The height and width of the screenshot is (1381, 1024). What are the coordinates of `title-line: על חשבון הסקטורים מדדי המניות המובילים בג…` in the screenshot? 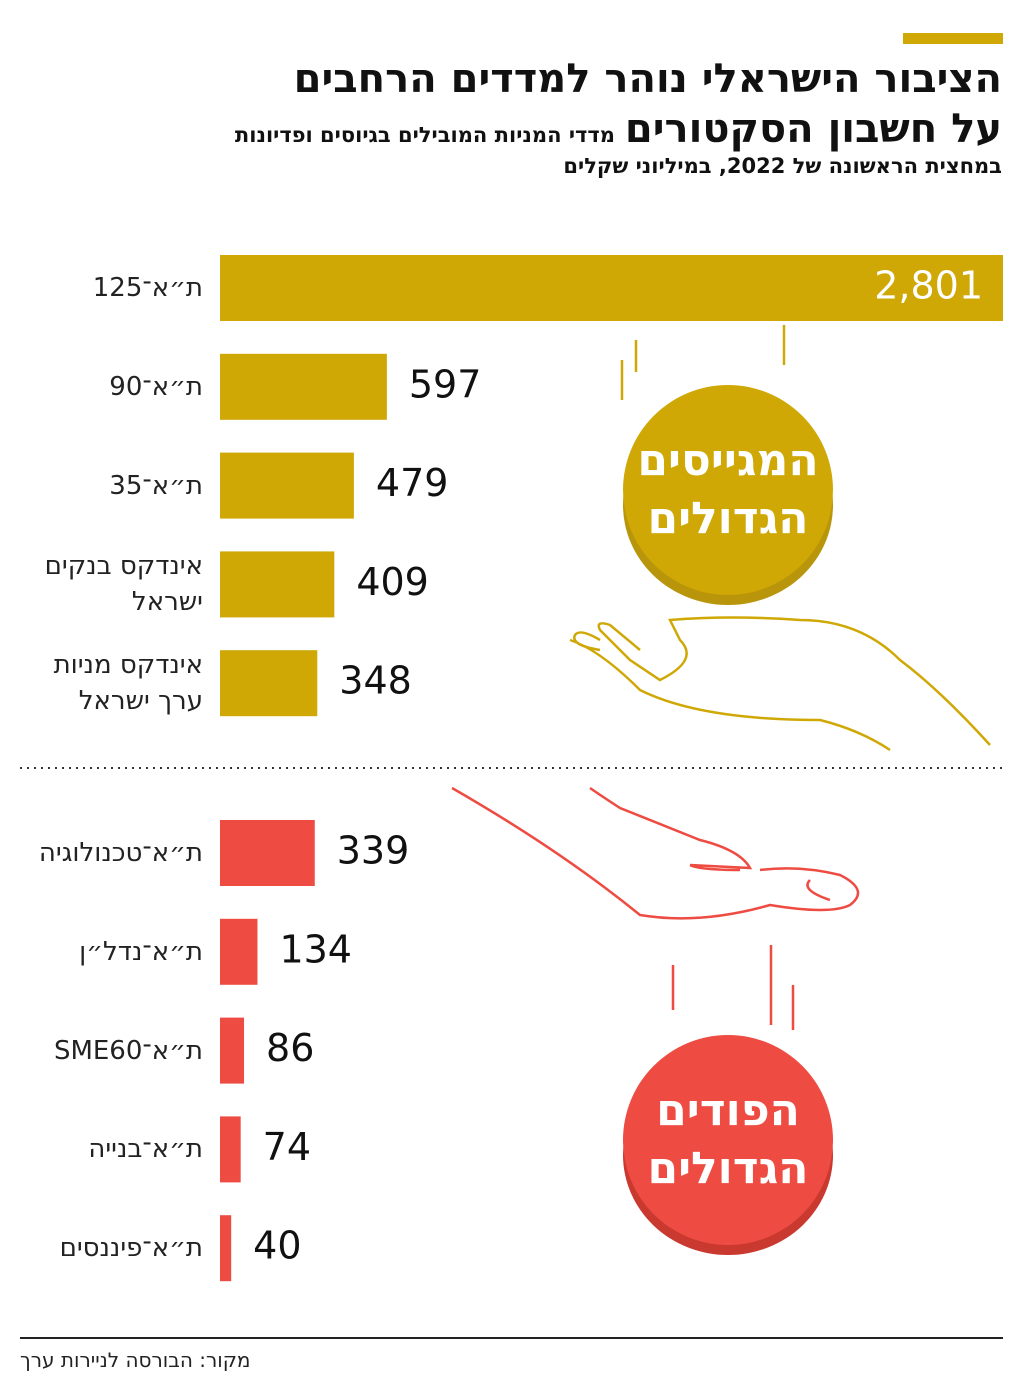 It's located at (618, 129).